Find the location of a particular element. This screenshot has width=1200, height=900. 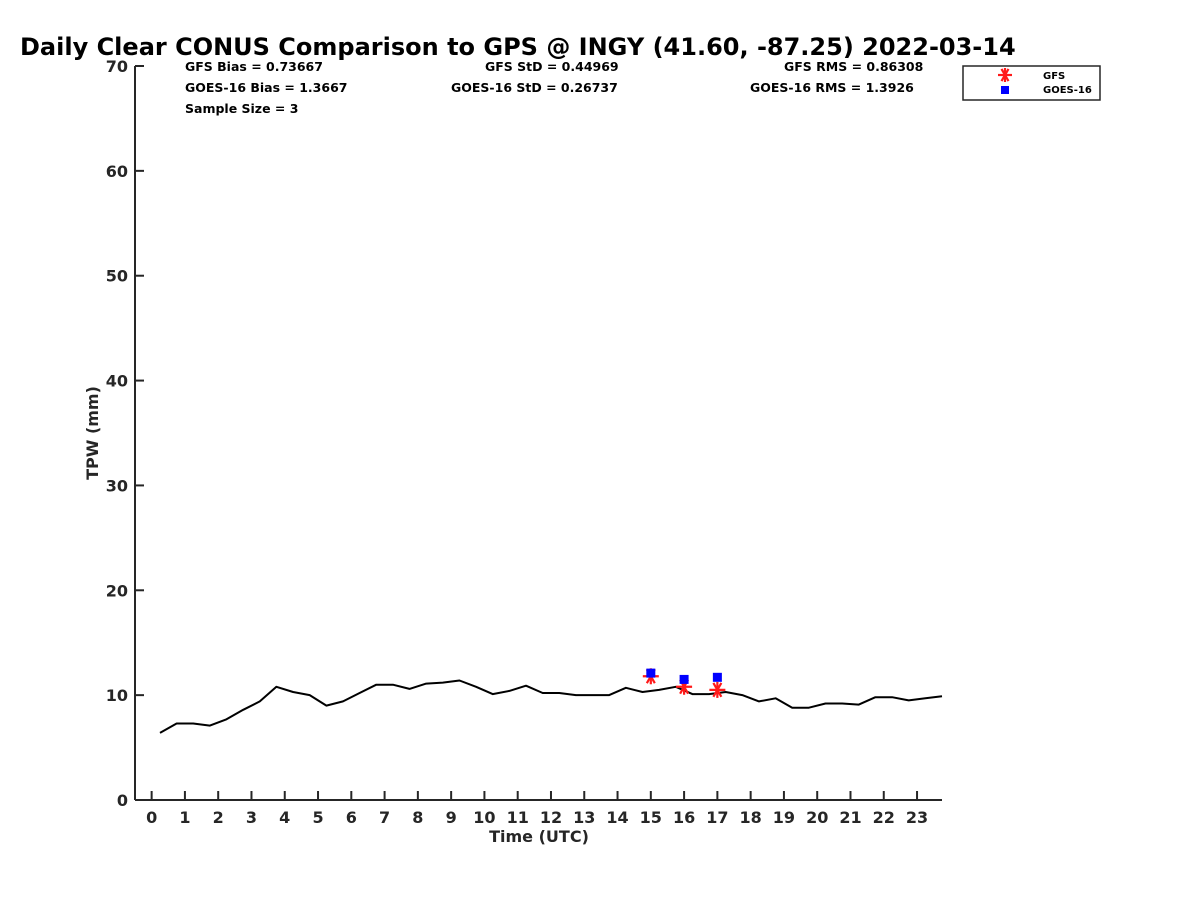

gfs-bias-text: GFS Bias = 0.73667 is located at coordinates (254, 66).